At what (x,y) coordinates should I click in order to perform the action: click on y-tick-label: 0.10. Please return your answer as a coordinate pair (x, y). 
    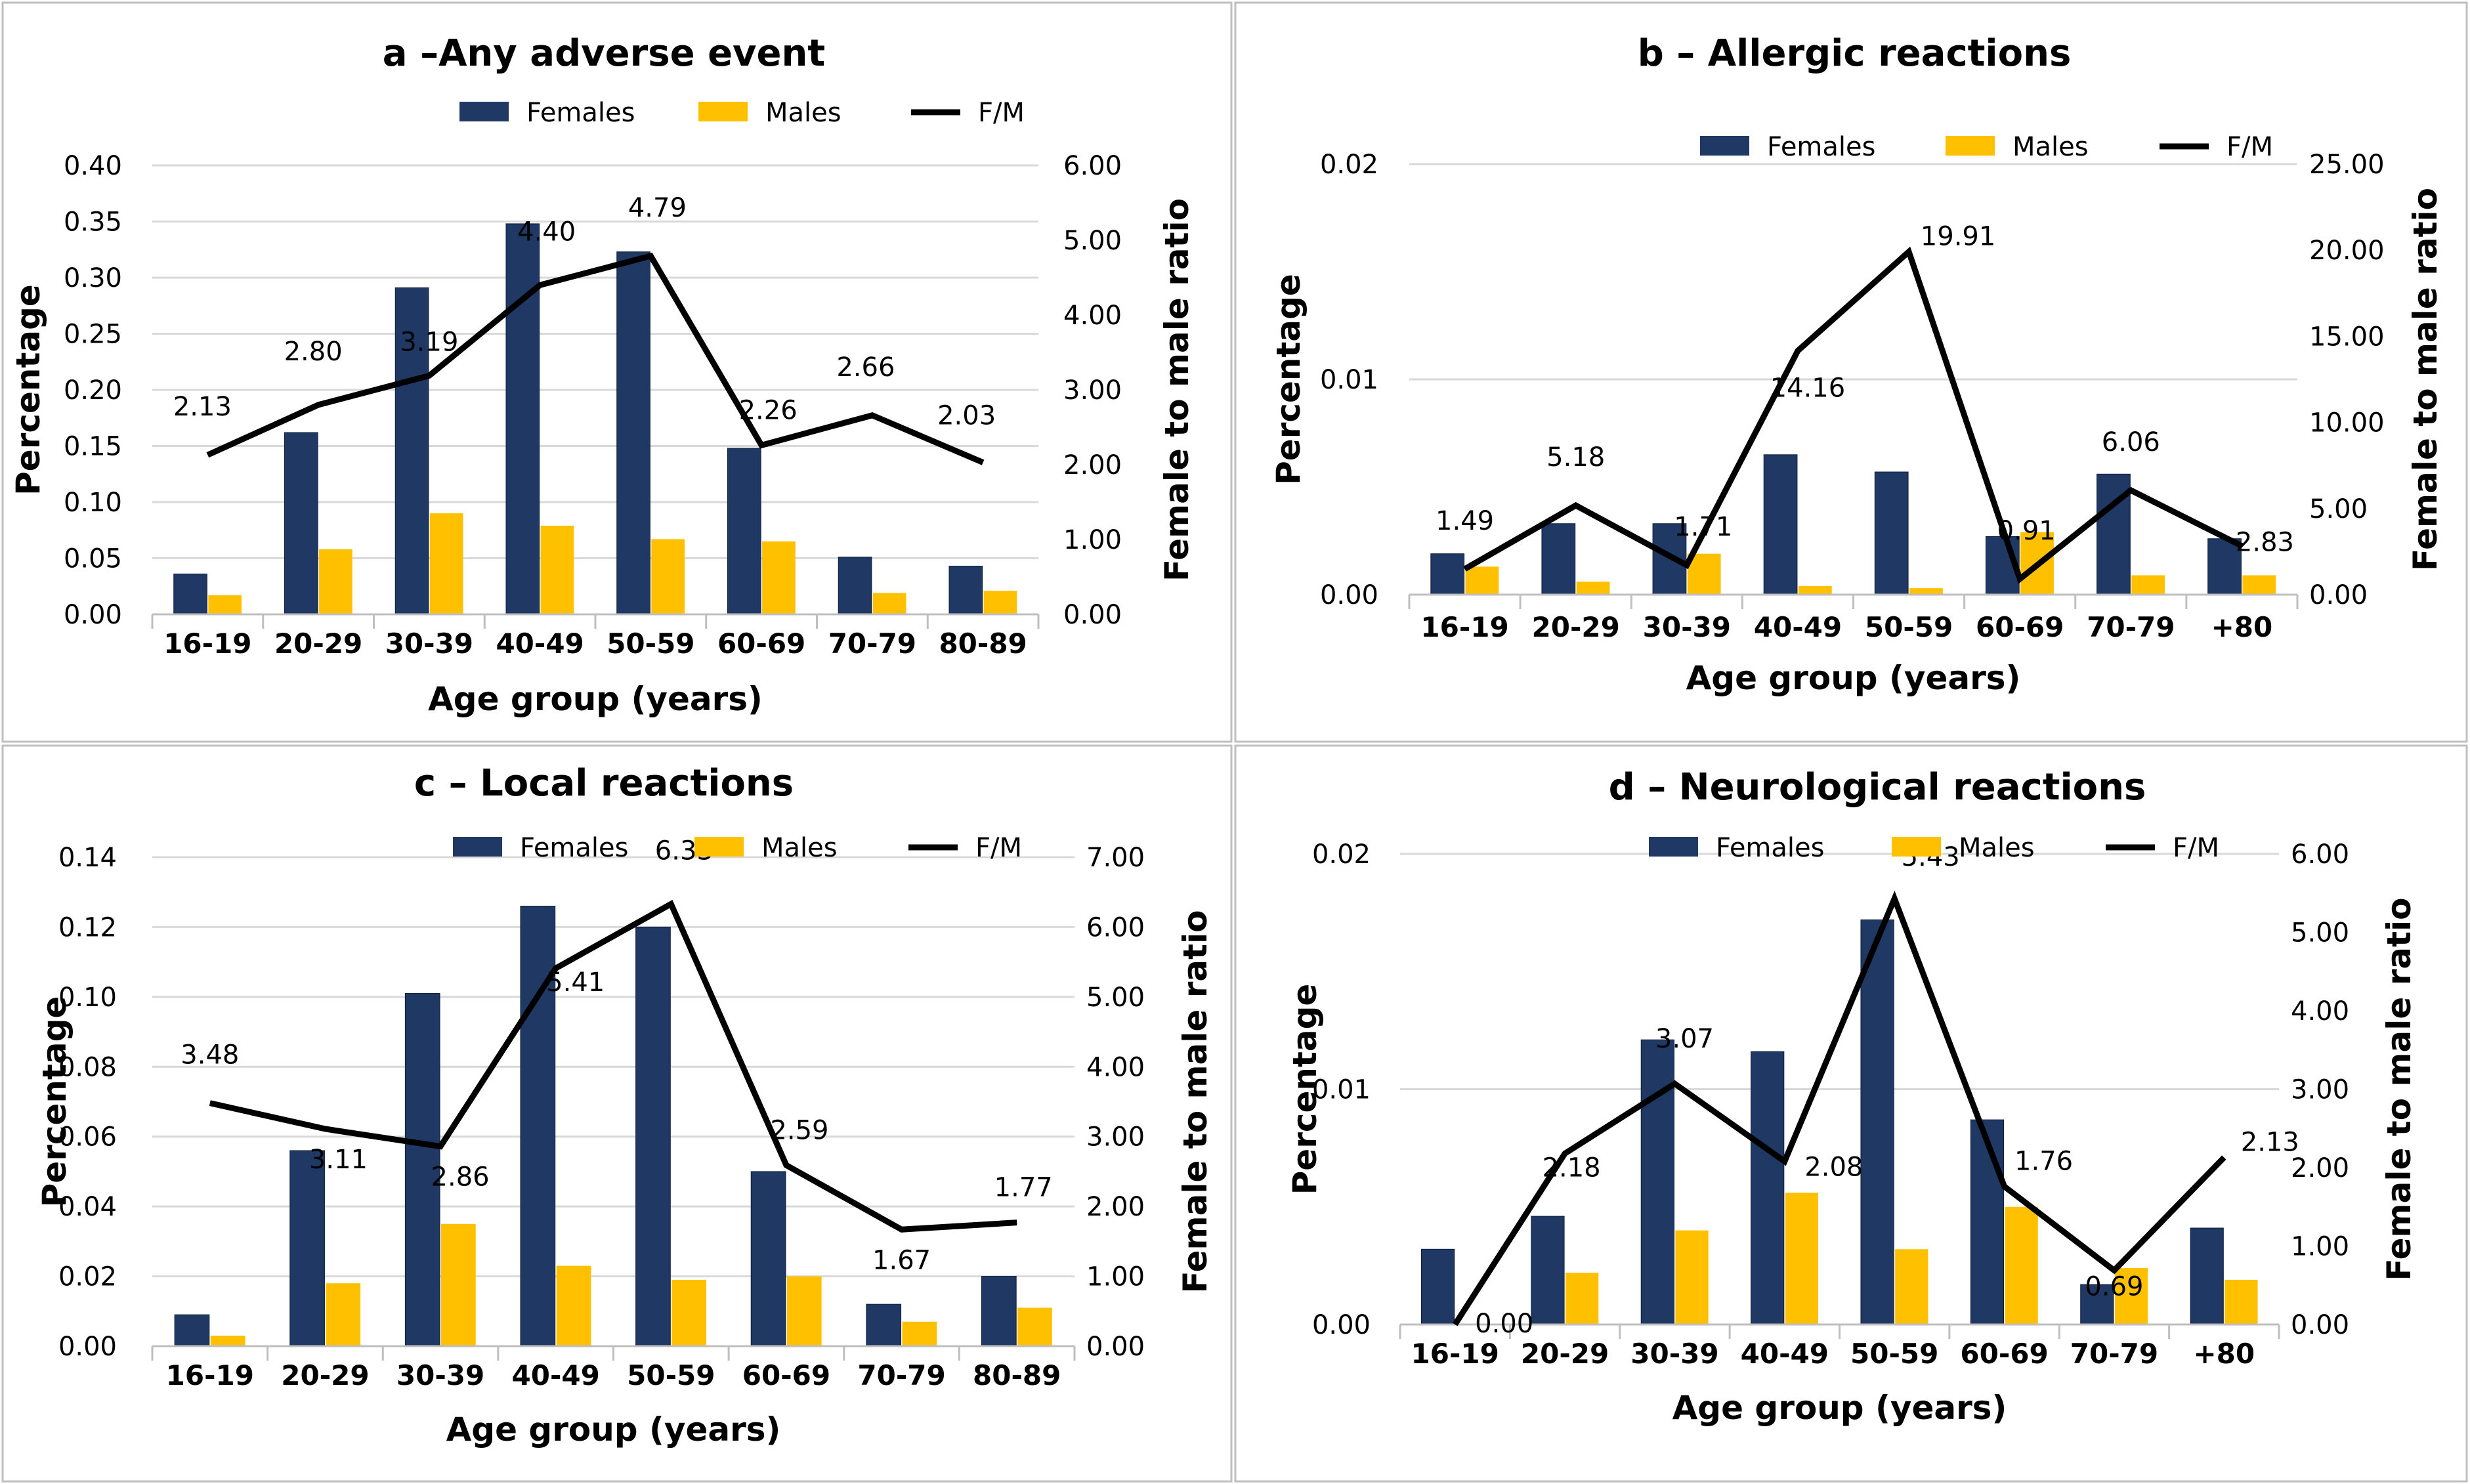
    Looking at the image, I should click on (87, 998).